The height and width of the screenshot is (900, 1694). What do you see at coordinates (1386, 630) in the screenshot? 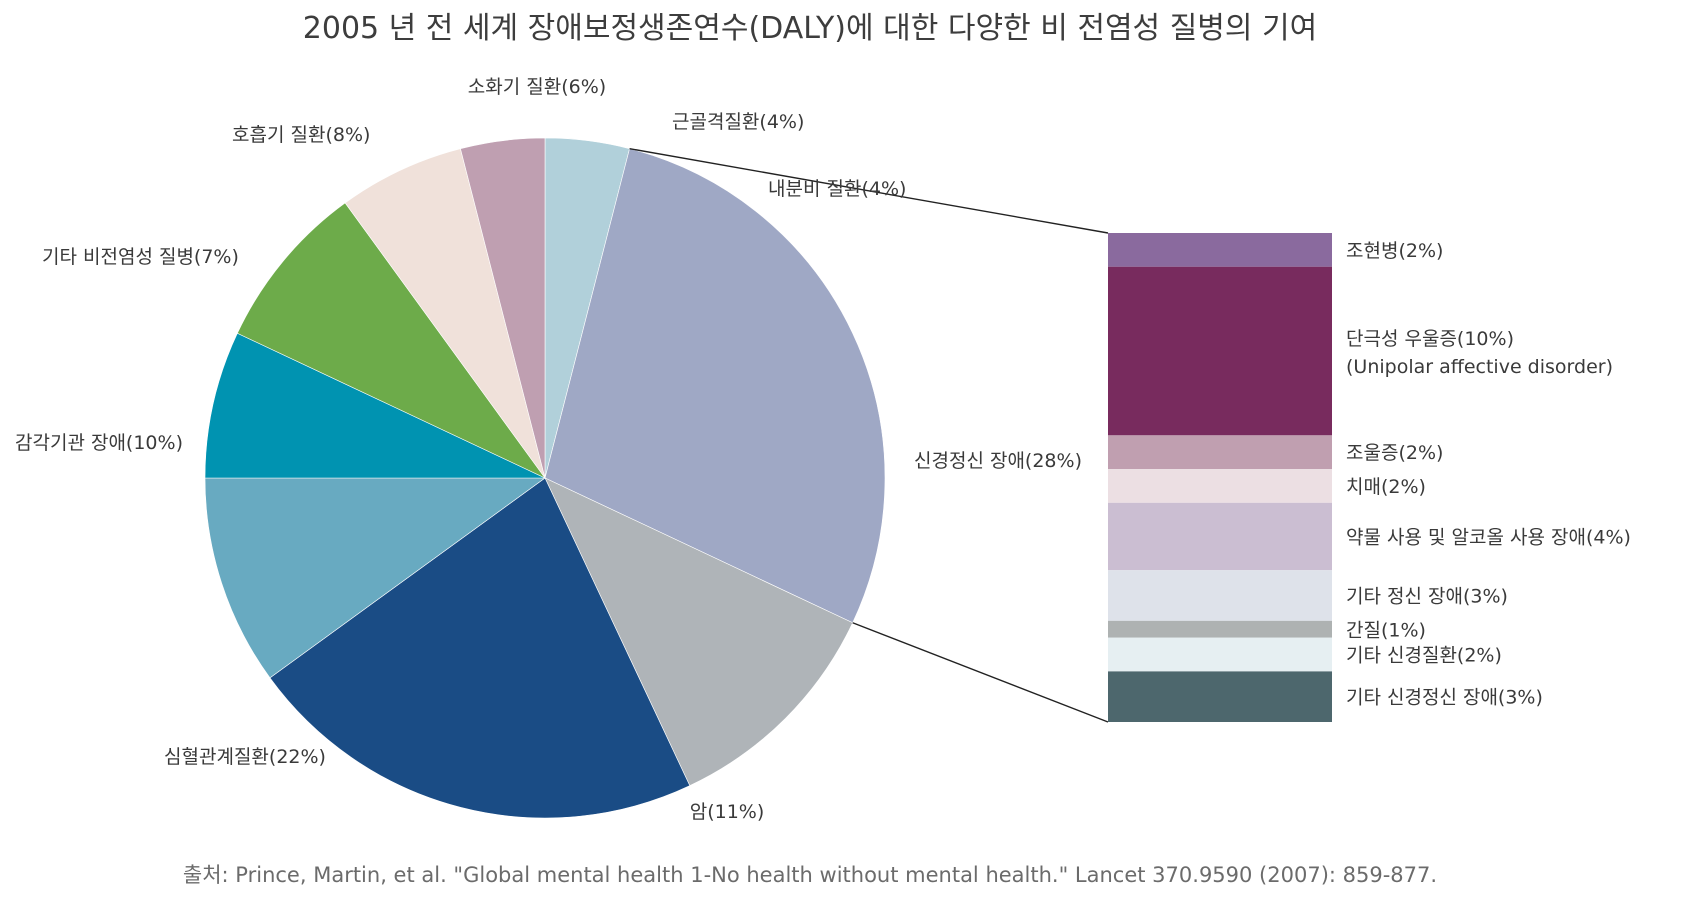
I see `stack-segment-label: 간질(1%)` at bounding box center [1386, 630].